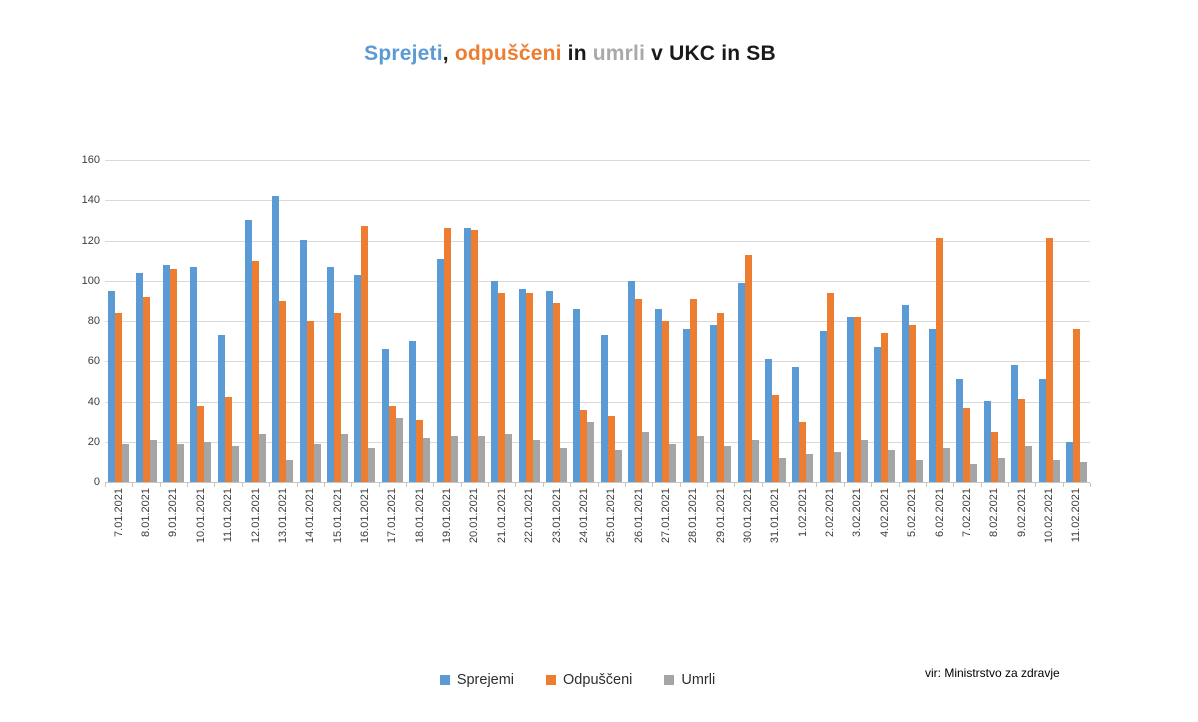 The height and width of the screenshot is (722, 1198). I want to click on x-tick-label: 8.01.2021, so click(146, 512).